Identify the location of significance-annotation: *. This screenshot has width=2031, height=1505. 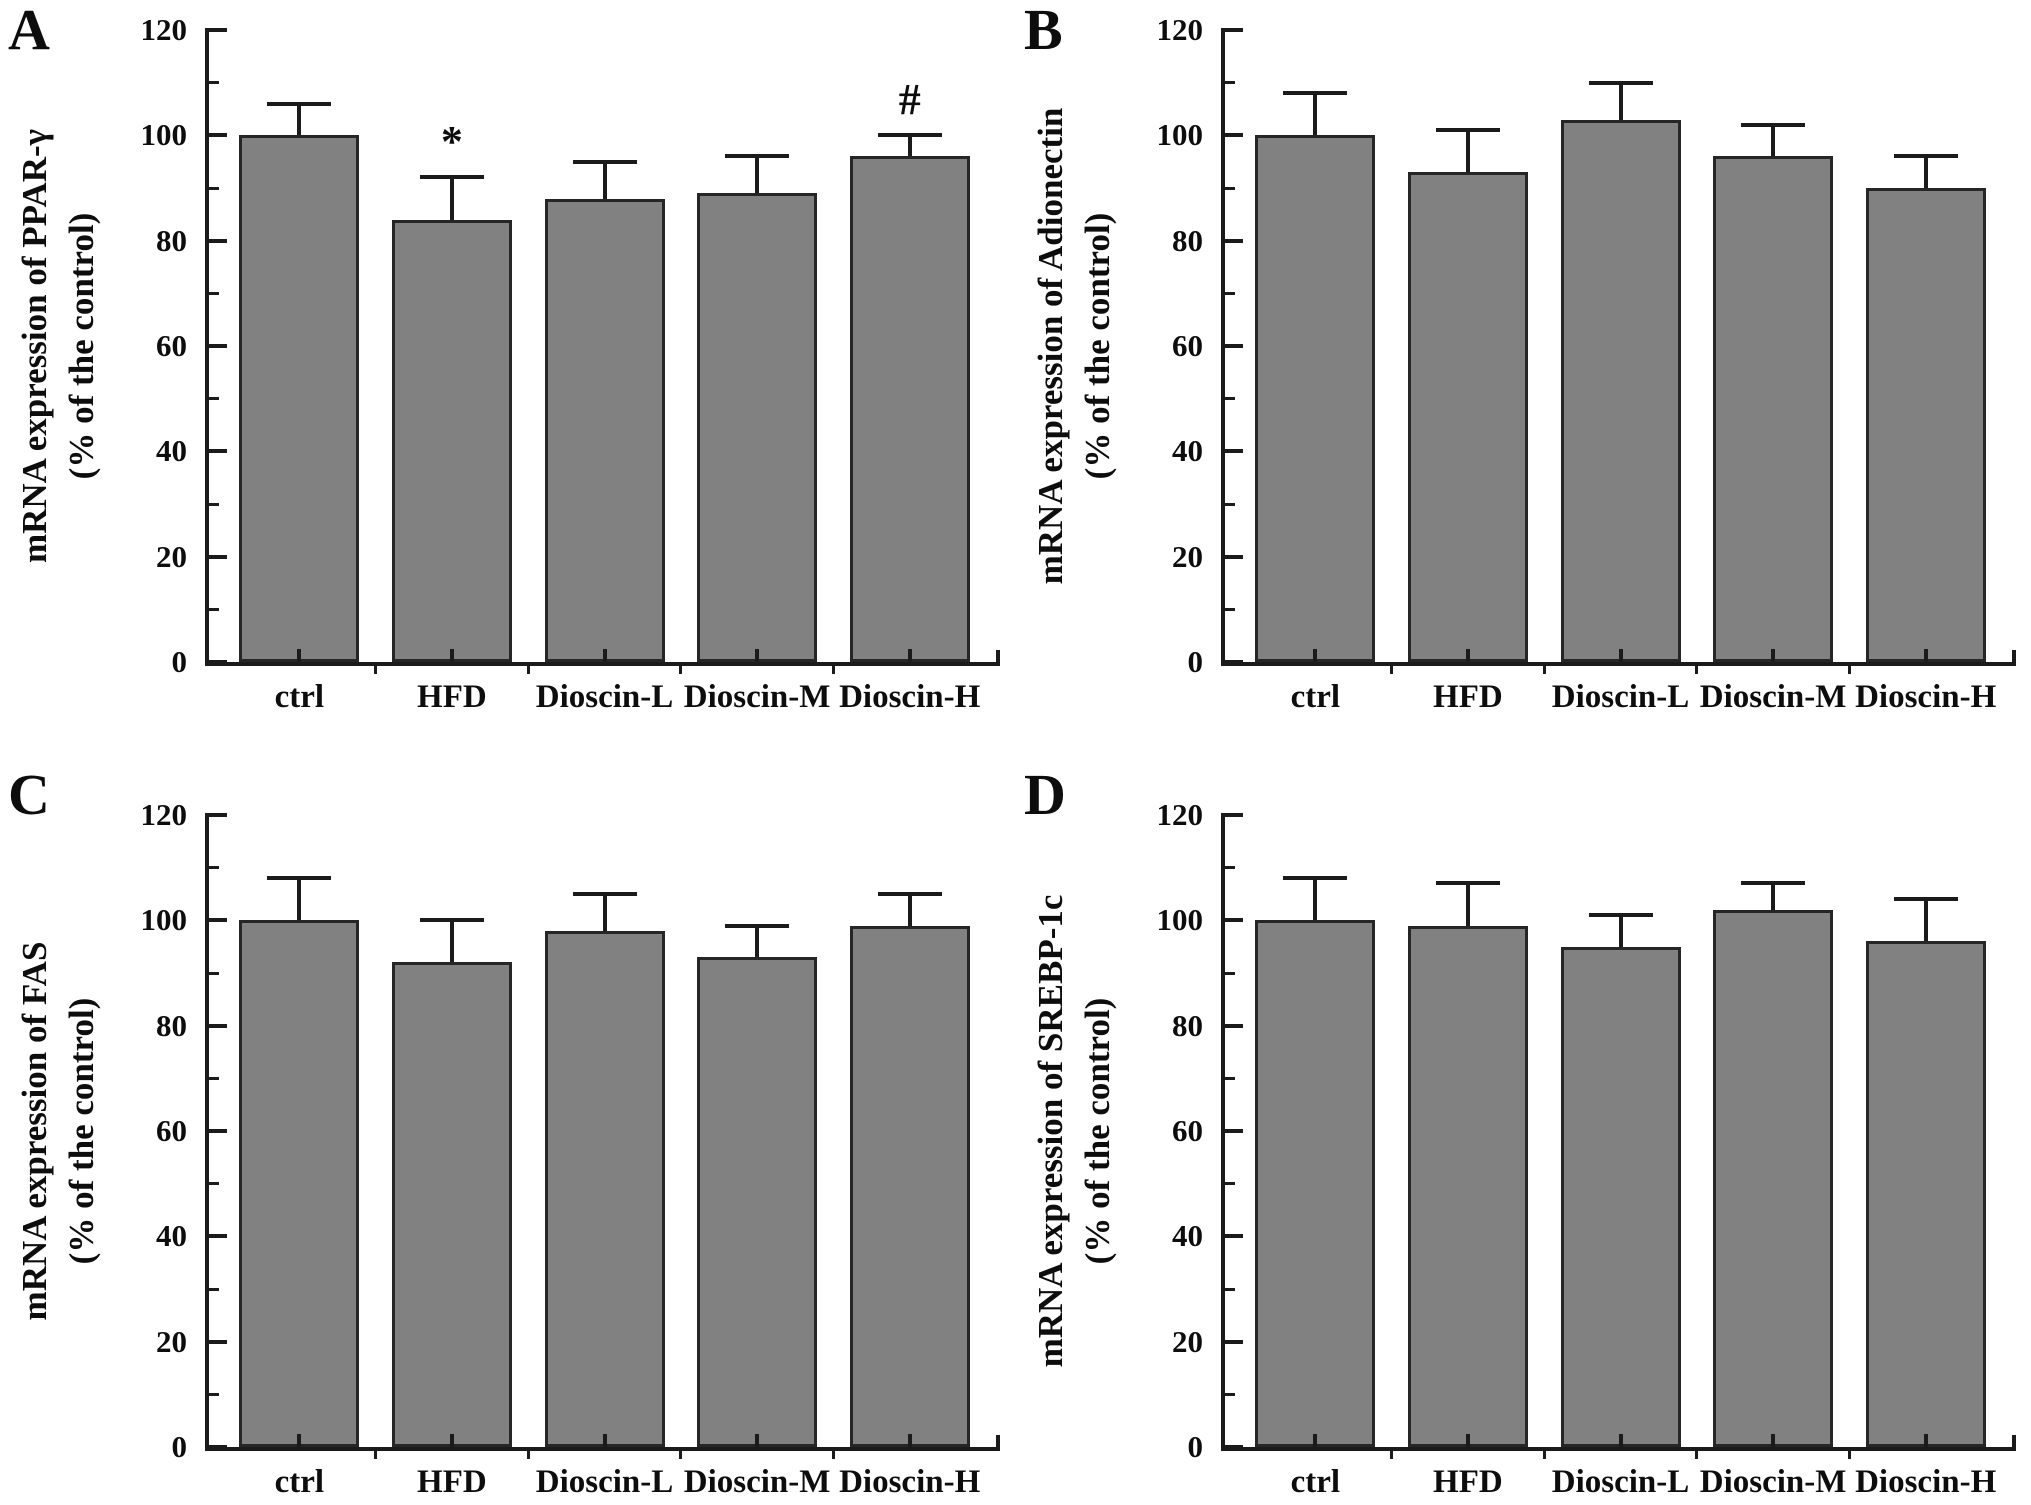
(451, 142).